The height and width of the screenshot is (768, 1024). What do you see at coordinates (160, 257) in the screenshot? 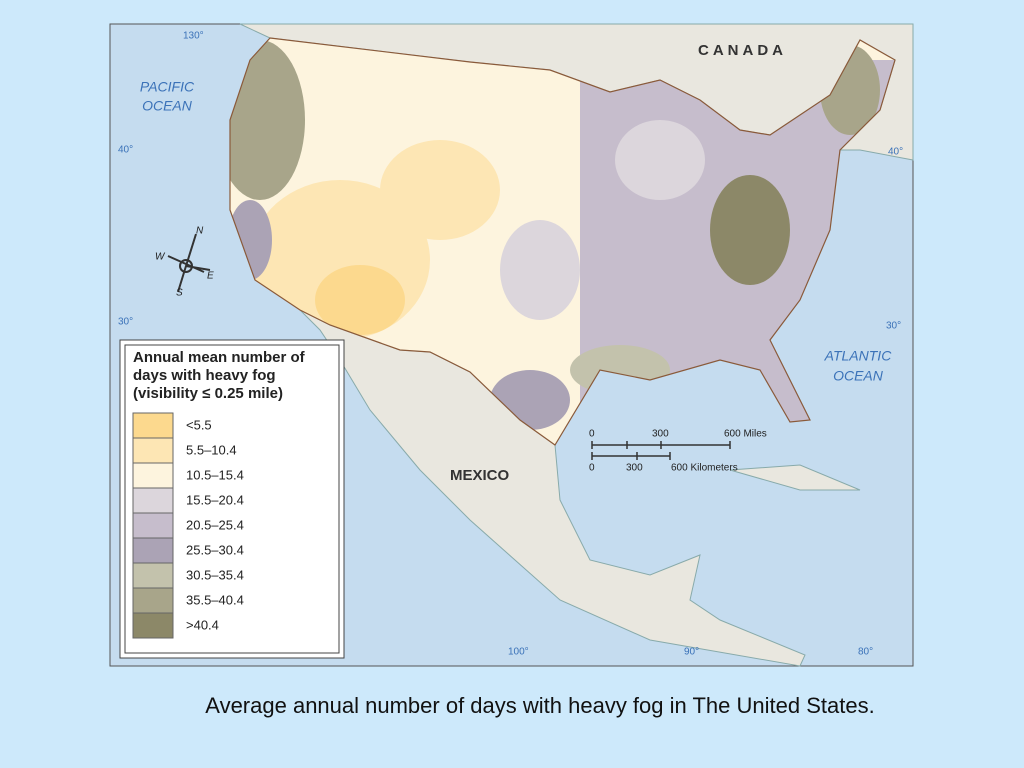
I see `compass-w: W` at bounding box center [160, 257].